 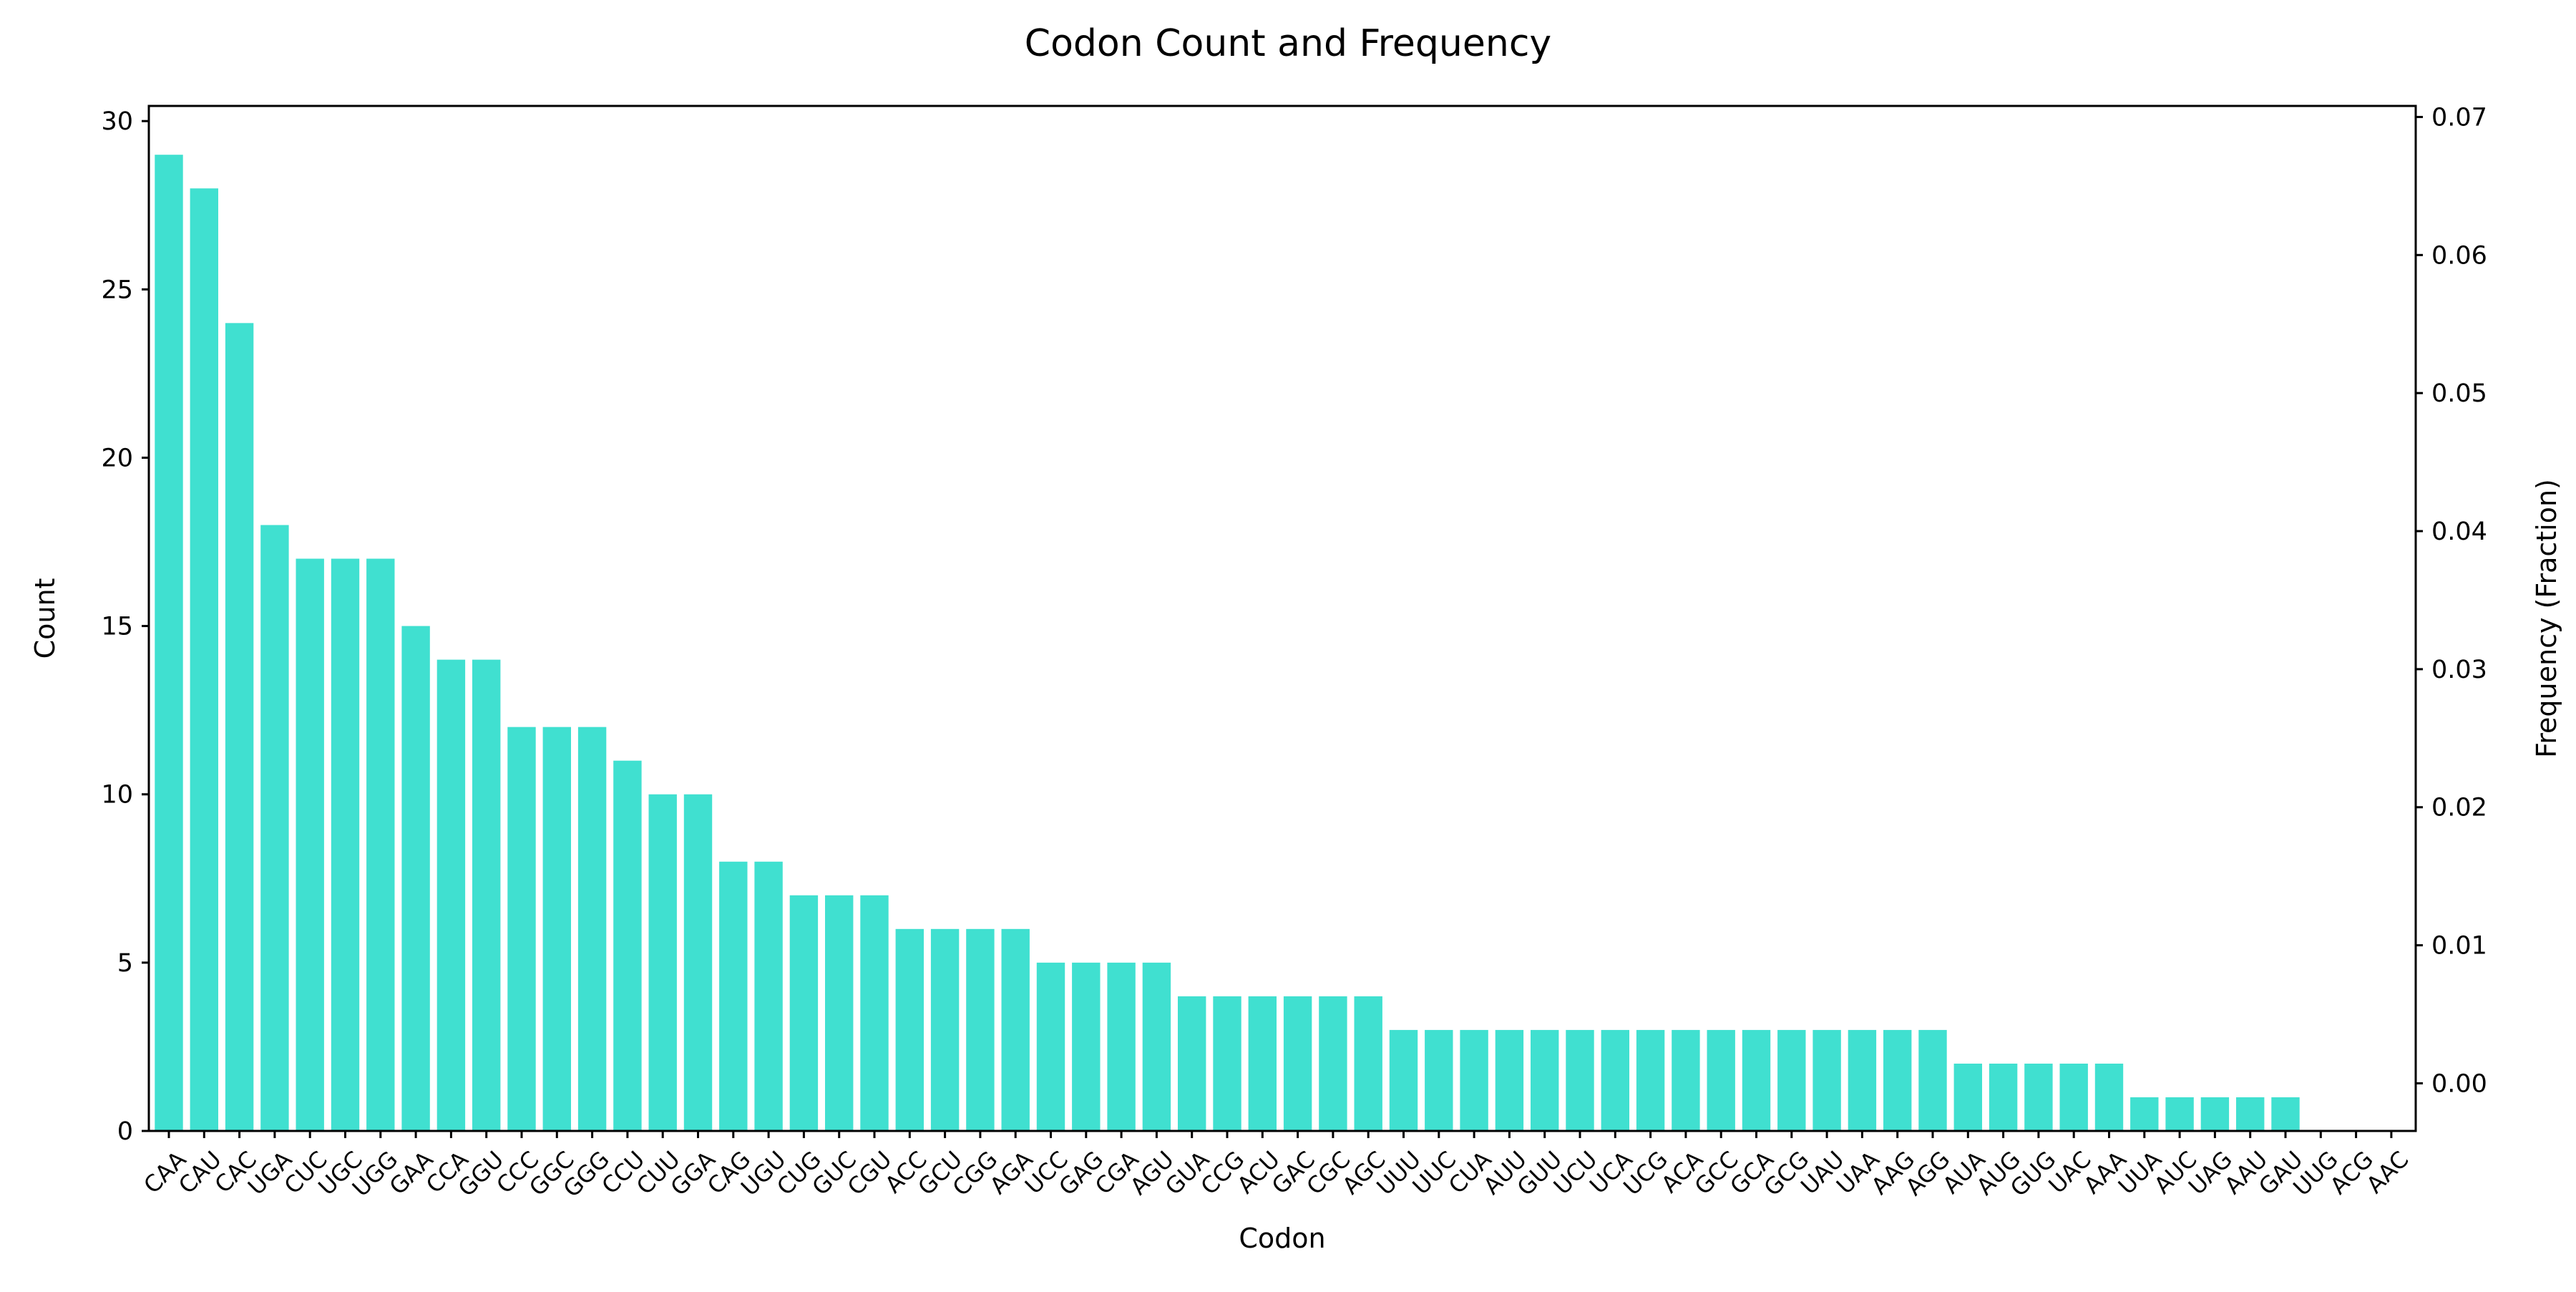 What do you see at coordinates (2459, 255) in the screenshot?
I see `y2-tick-label: 0.06` at bounding box center [2459, 255].